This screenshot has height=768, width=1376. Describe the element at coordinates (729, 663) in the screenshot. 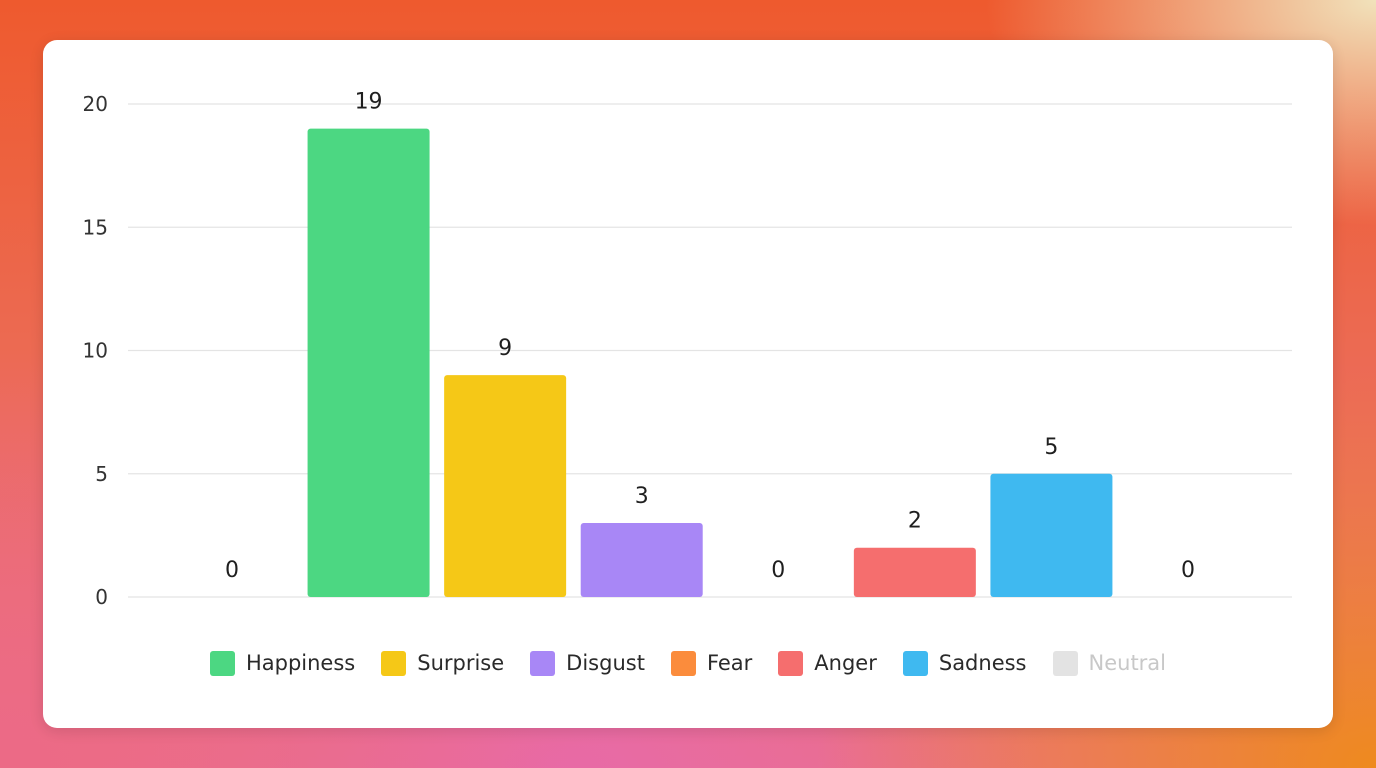

I see `legend-label: Fear` at that location.